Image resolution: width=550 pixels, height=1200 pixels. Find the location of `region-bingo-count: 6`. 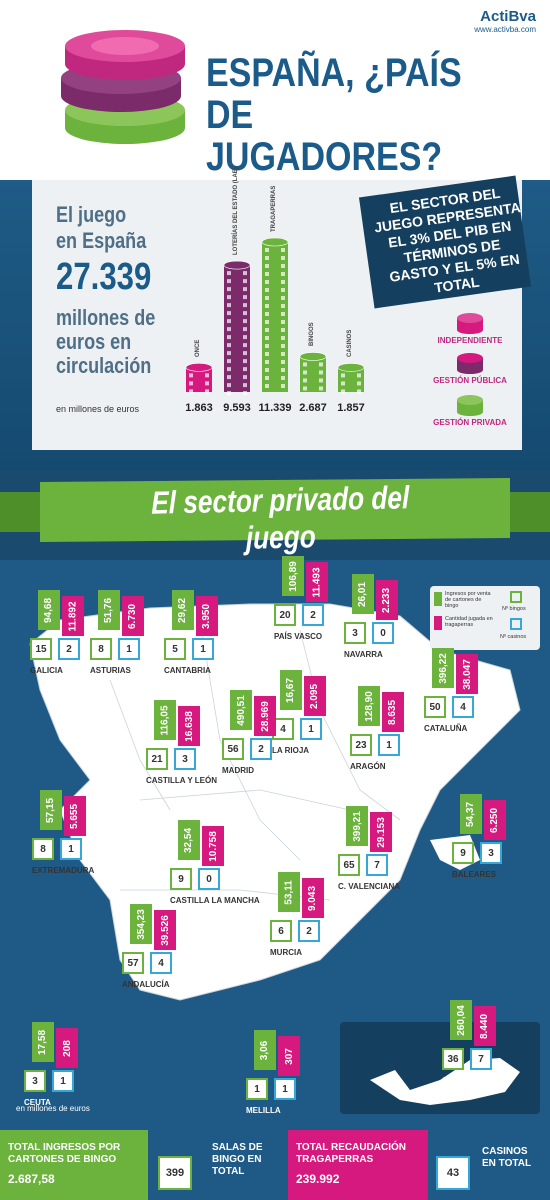

region-bingo-count: 6 is located at coordinates (281, 931).